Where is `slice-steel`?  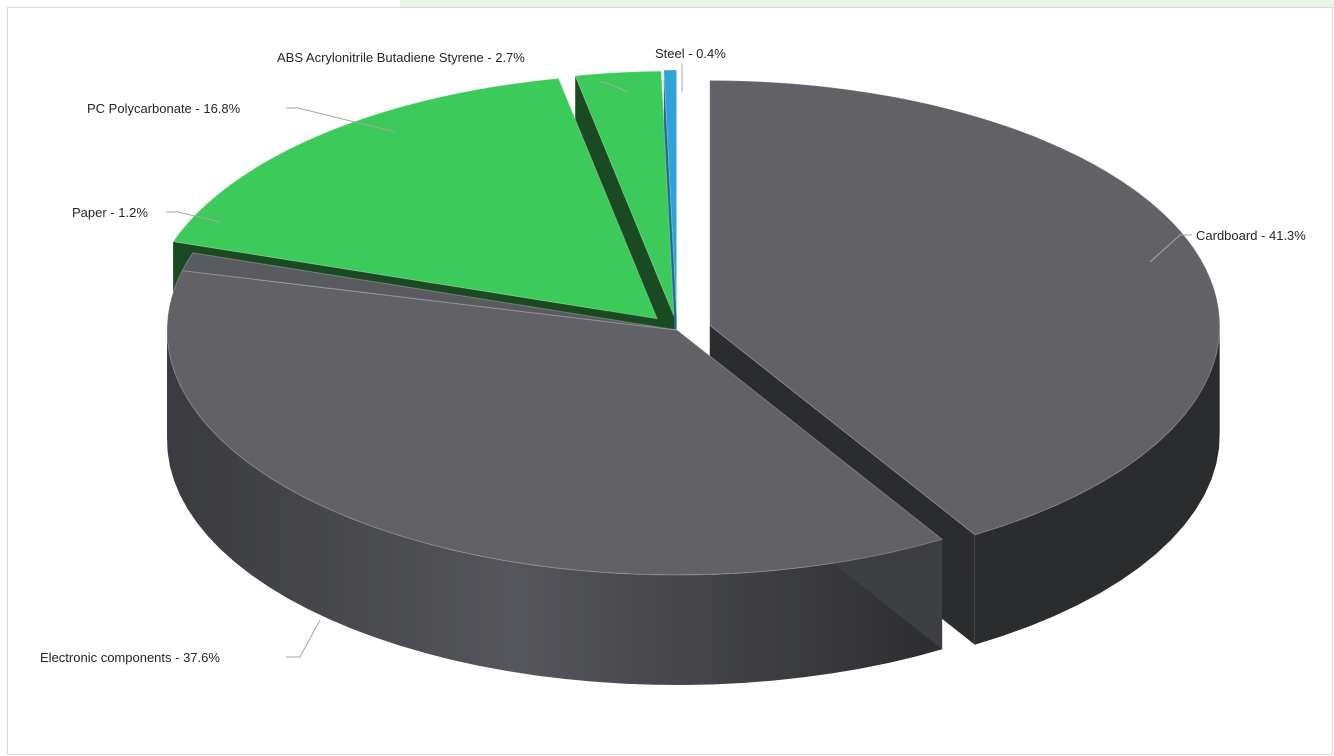 slice-steel is located at coordinates (670, 192).